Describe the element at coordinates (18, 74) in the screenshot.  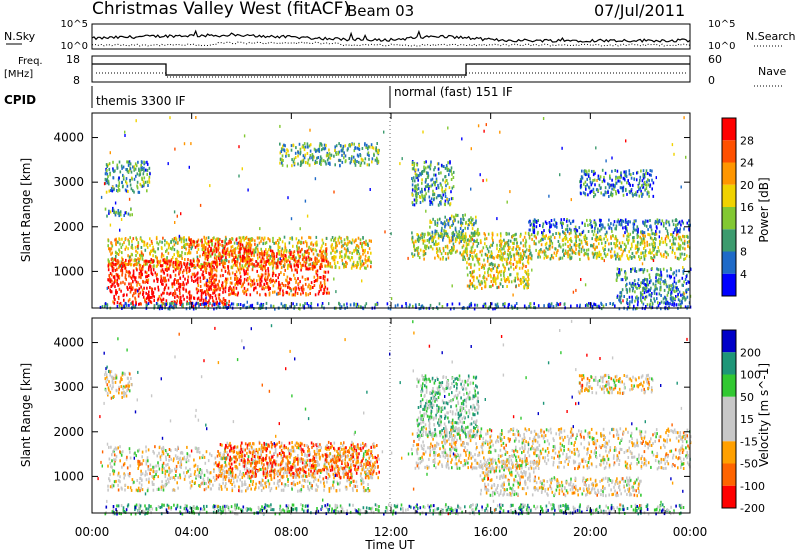
I see `freq-unit: [MHz]` at that location.